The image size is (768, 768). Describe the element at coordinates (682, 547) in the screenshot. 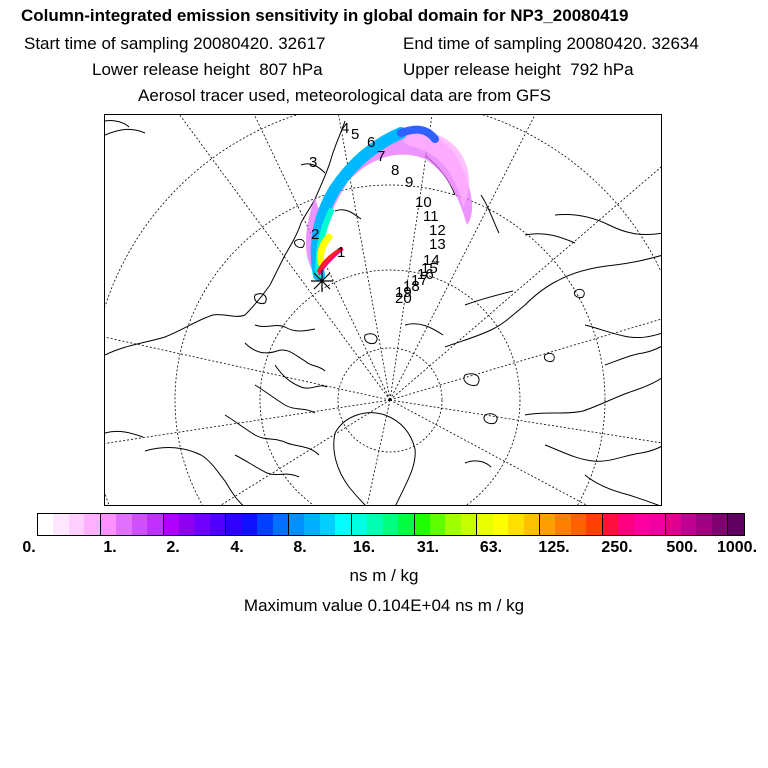

I see `colorbar-tick-label: 500.` at that location.